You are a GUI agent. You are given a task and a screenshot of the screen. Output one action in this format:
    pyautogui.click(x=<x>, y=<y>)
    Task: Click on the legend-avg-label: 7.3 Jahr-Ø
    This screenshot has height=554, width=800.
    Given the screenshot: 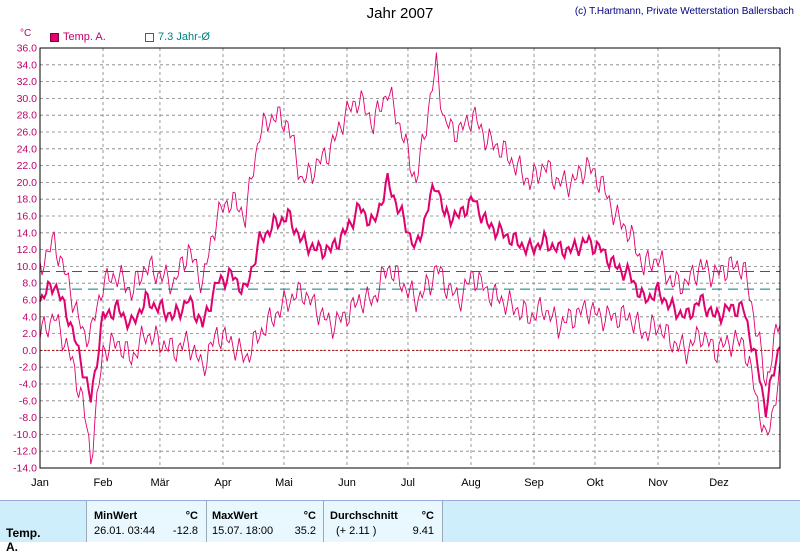 What is the action you would take?
    pyautogui.click(x=184, y=37)
    